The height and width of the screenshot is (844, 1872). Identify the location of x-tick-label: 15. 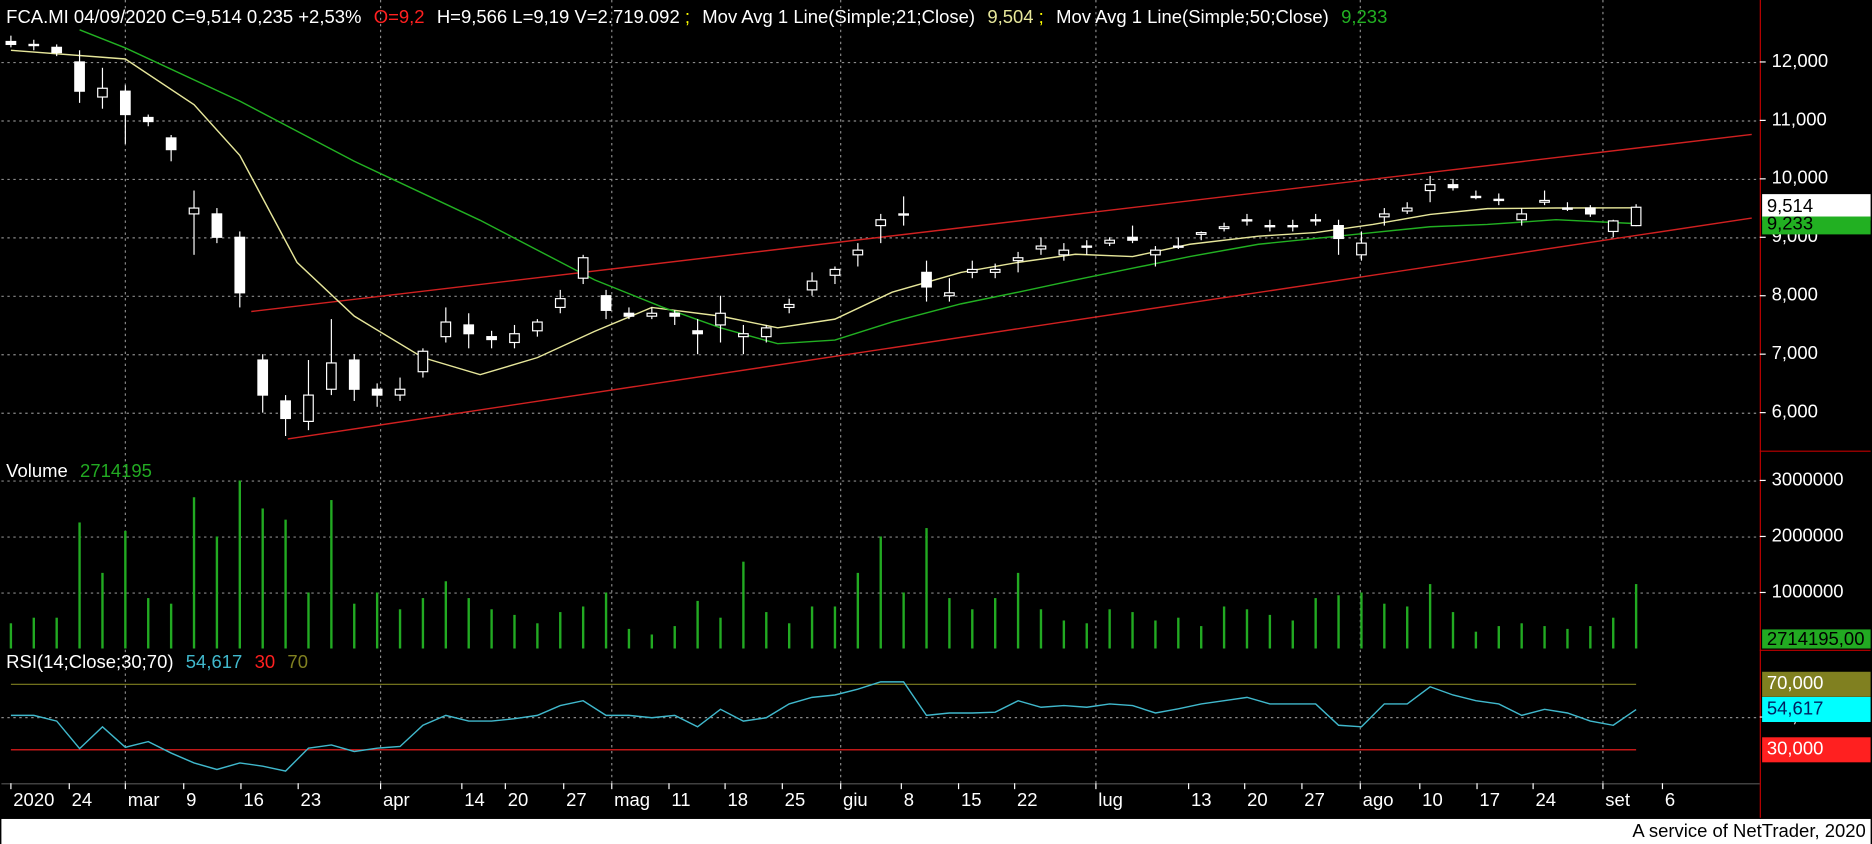
(971, 799).